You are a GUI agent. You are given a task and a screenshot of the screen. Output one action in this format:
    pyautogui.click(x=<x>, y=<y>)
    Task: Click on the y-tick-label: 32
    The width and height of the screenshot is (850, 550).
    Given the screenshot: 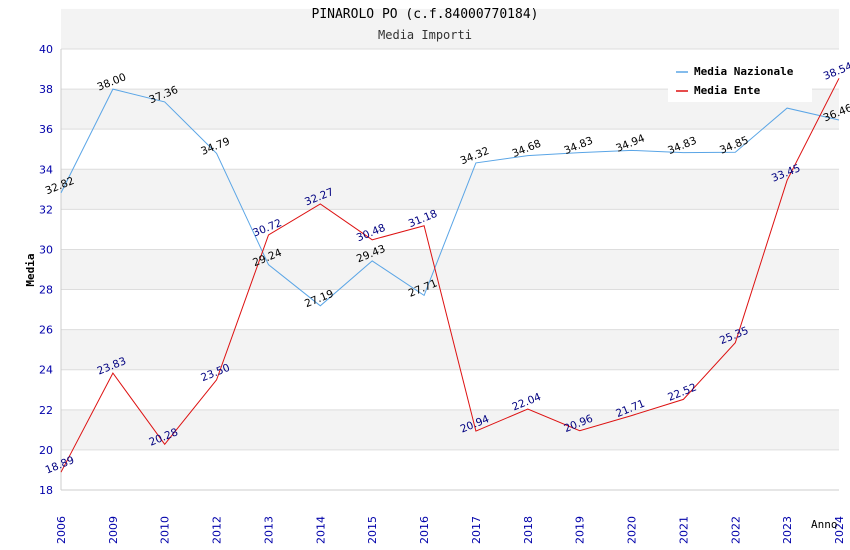 What is the action you would take?
    pyautogui.click(x=46, y=209)
    